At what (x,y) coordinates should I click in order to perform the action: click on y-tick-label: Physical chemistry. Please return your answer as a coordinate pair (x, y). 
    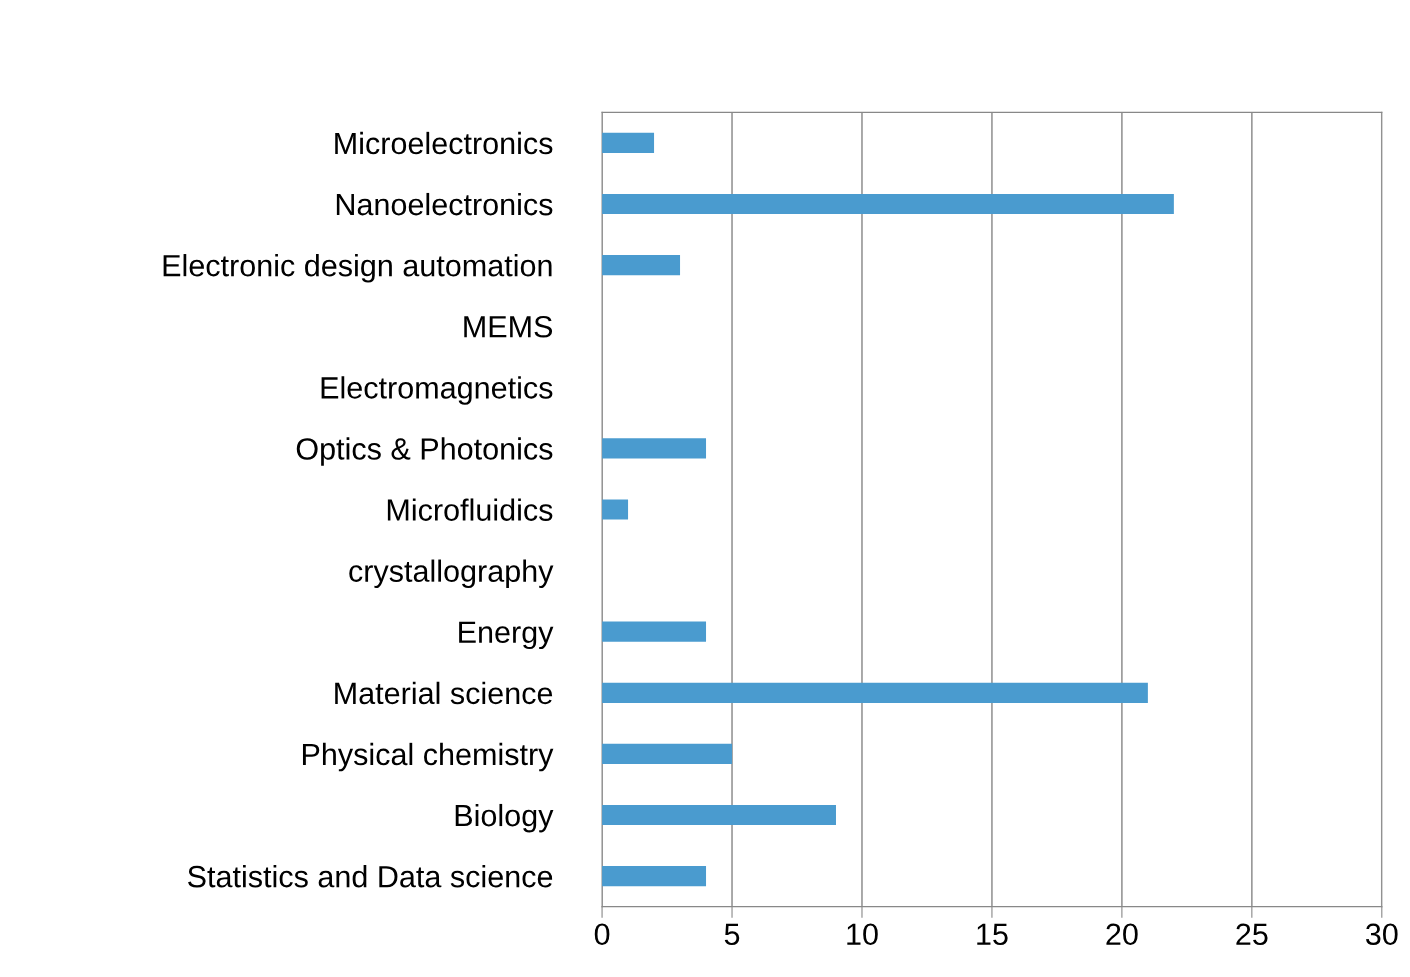
    Looking at the image, I should click on (428, 757).